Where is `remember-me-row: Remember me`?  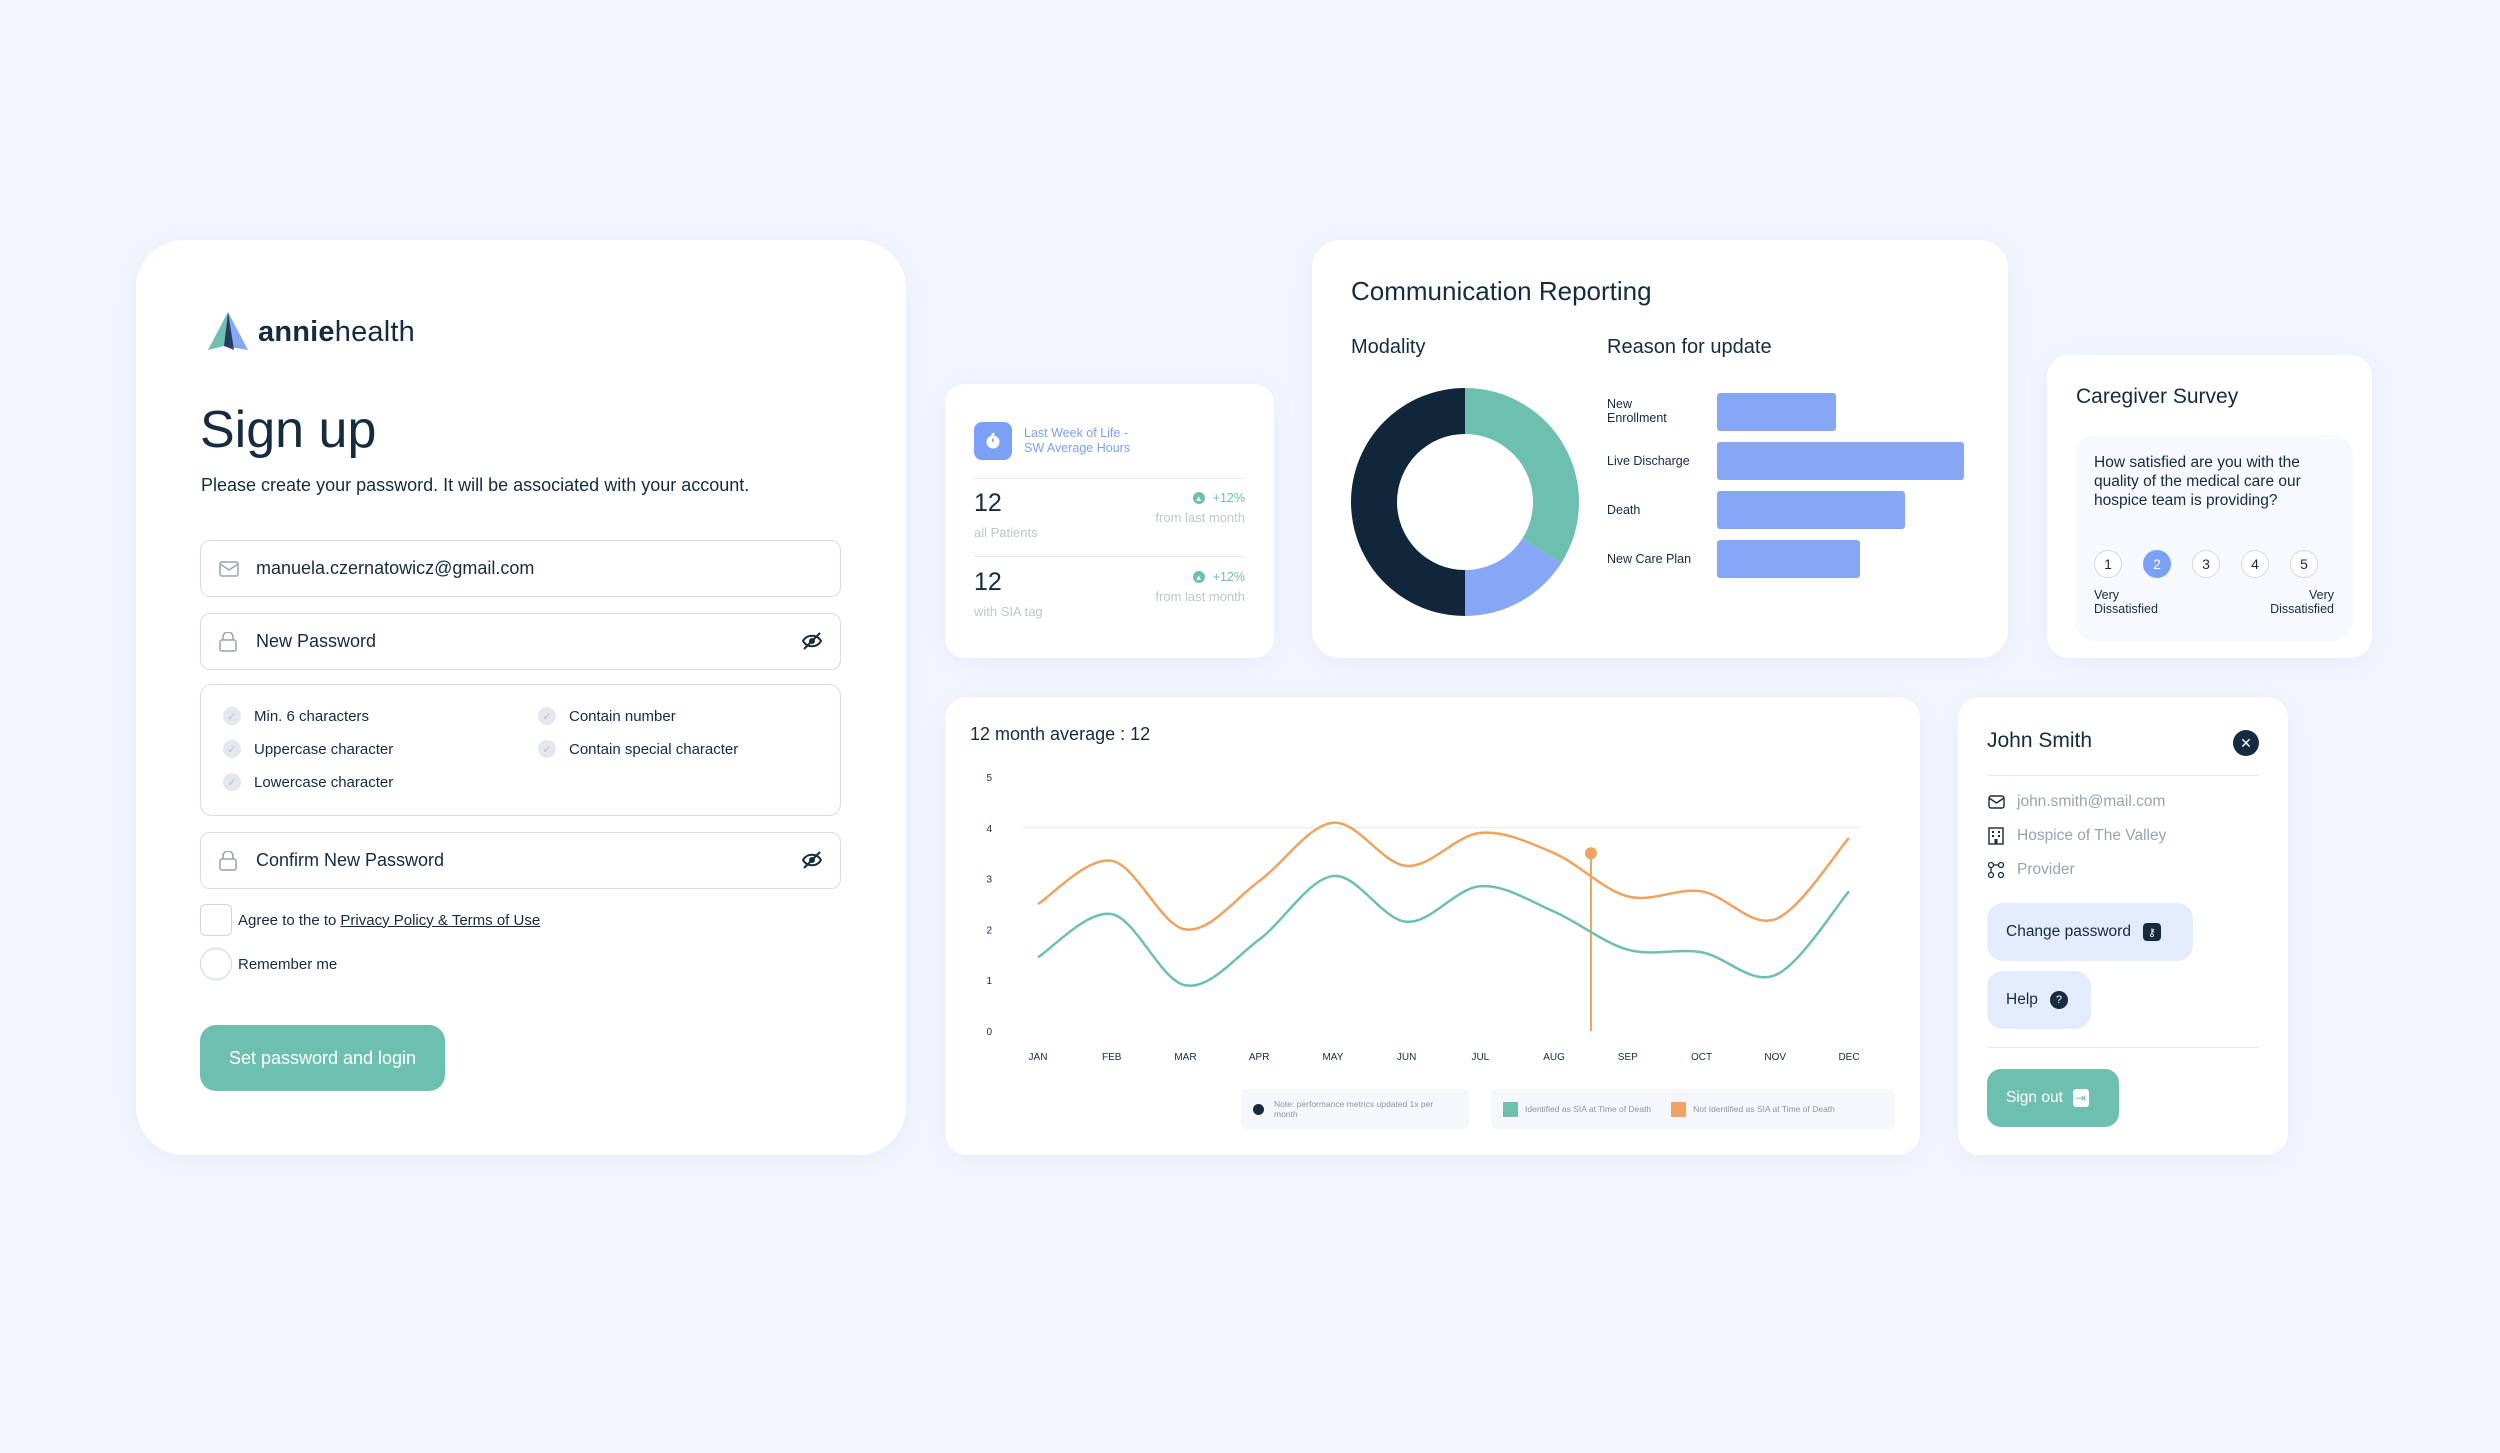
remember-me-row: Remember me is located at coordinates (268, 964).